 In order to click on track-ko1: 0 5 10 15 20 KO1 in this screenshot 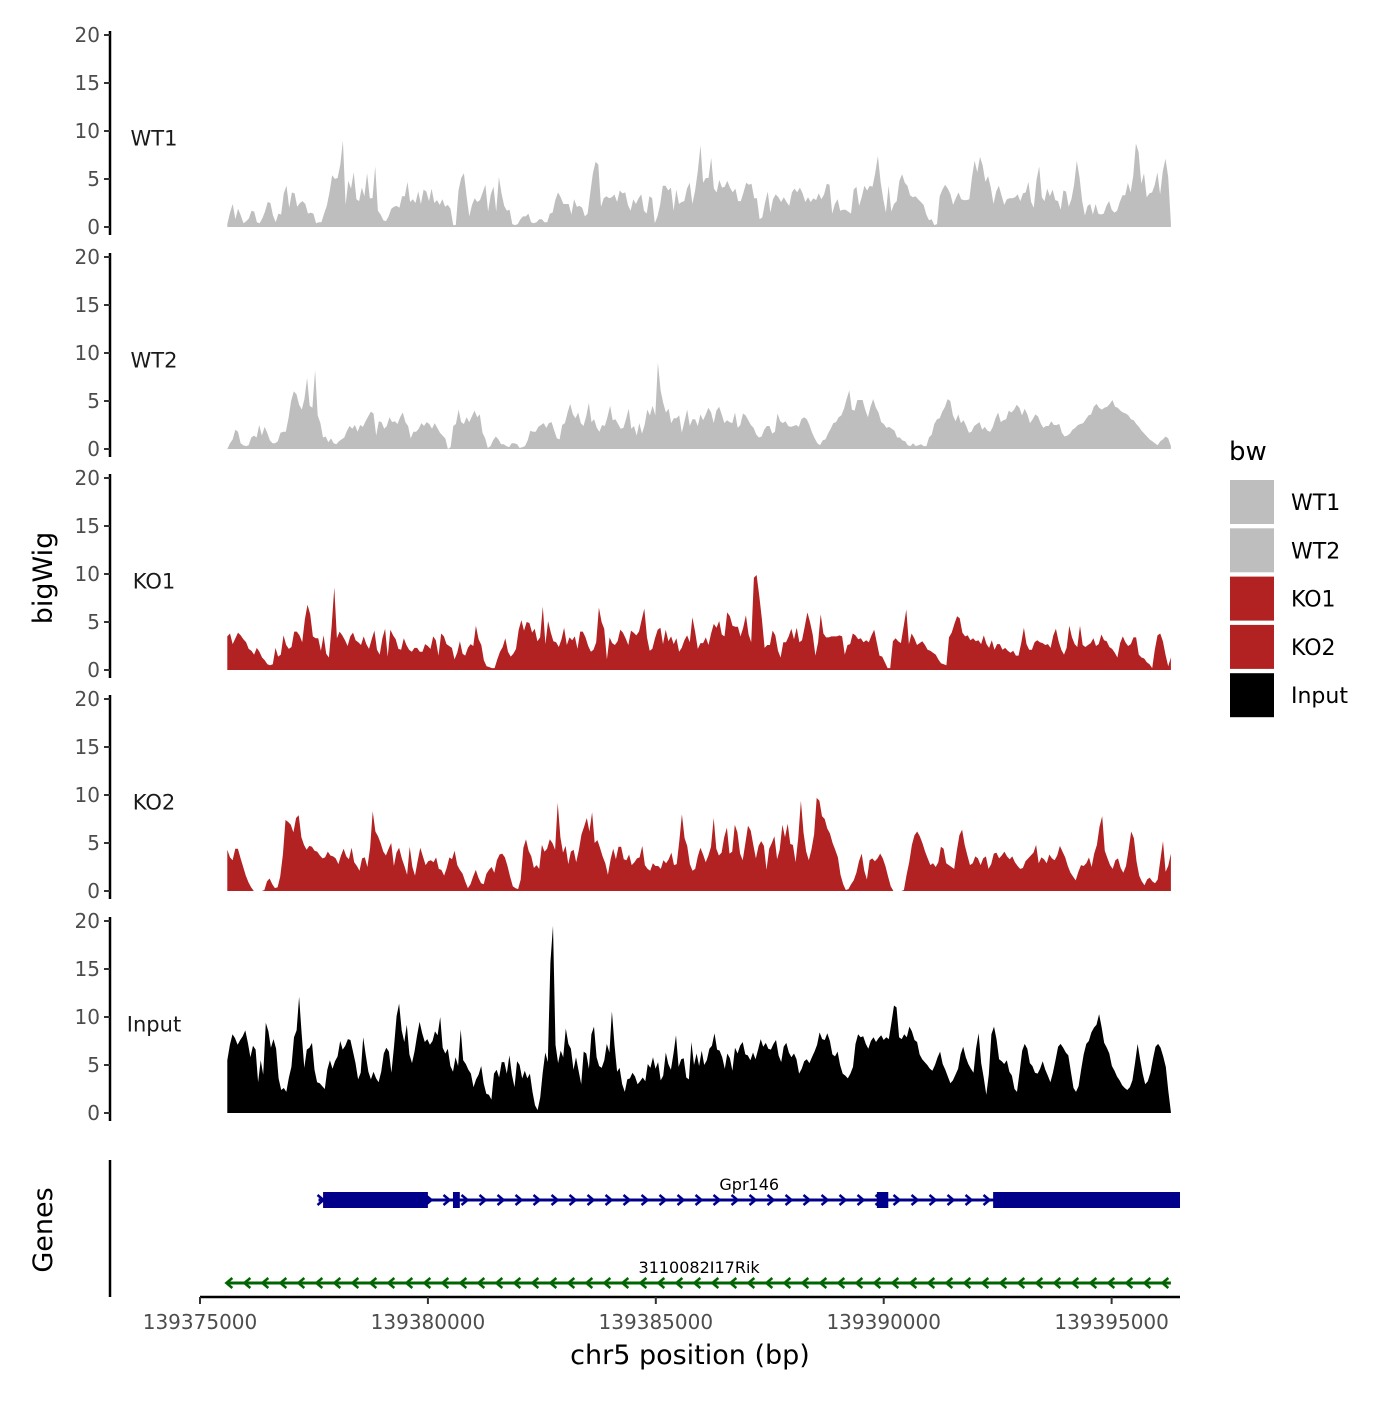, I will do `click(623, 574)`.